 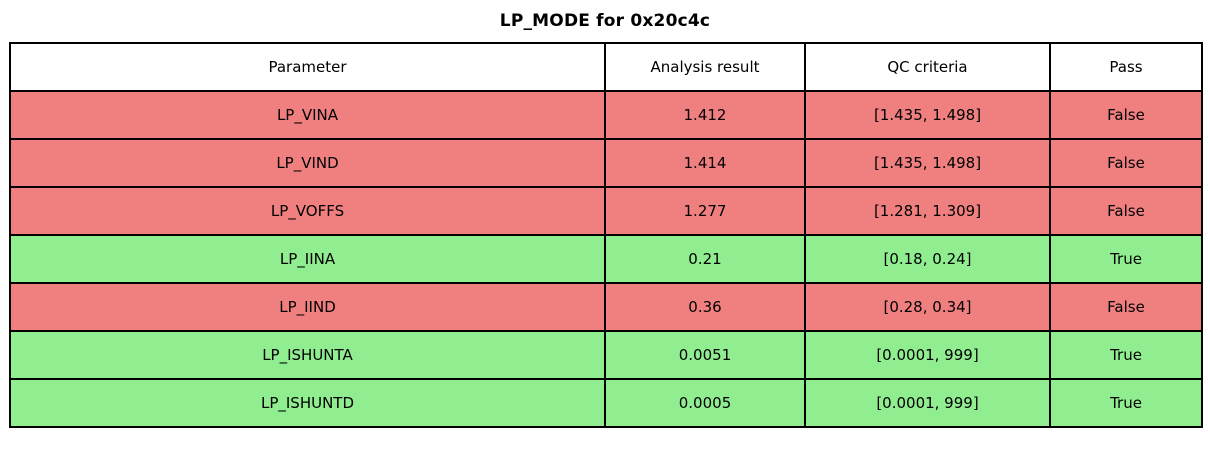 I want to click on column-header: Analysis result, so click(x=705, y=67).